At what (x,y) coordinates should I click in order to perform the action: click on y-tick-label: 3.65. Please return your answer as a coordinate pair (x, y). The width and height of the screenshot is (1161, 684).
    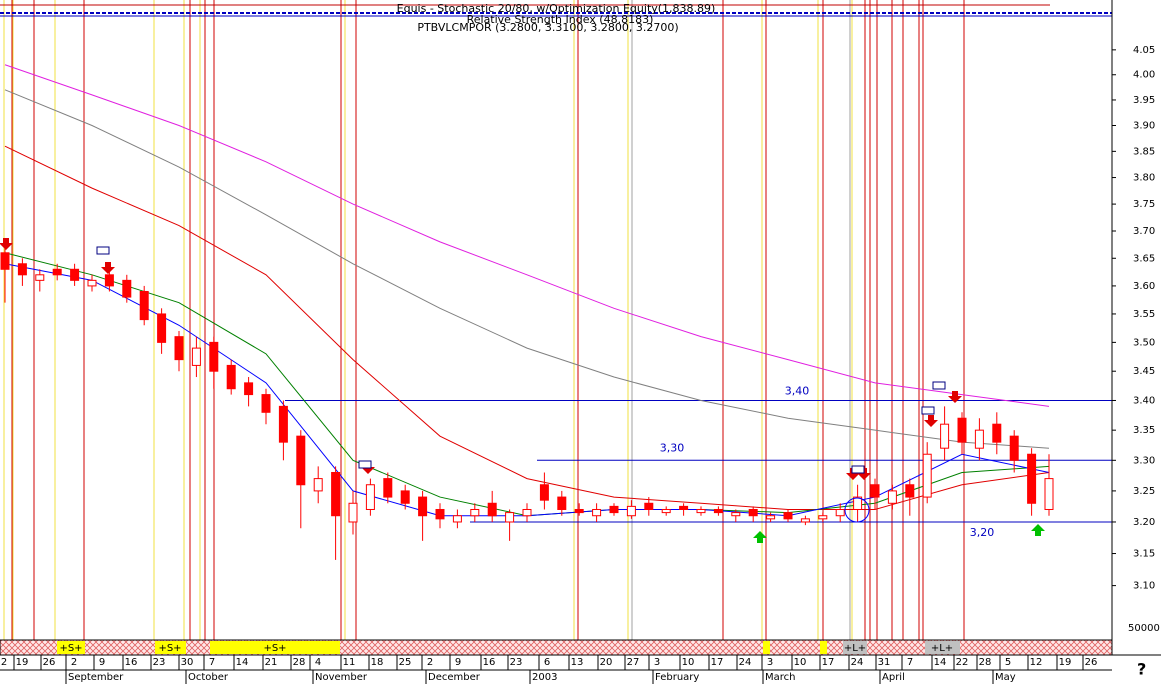
    Looking at the image, I should click on (1144, 258).